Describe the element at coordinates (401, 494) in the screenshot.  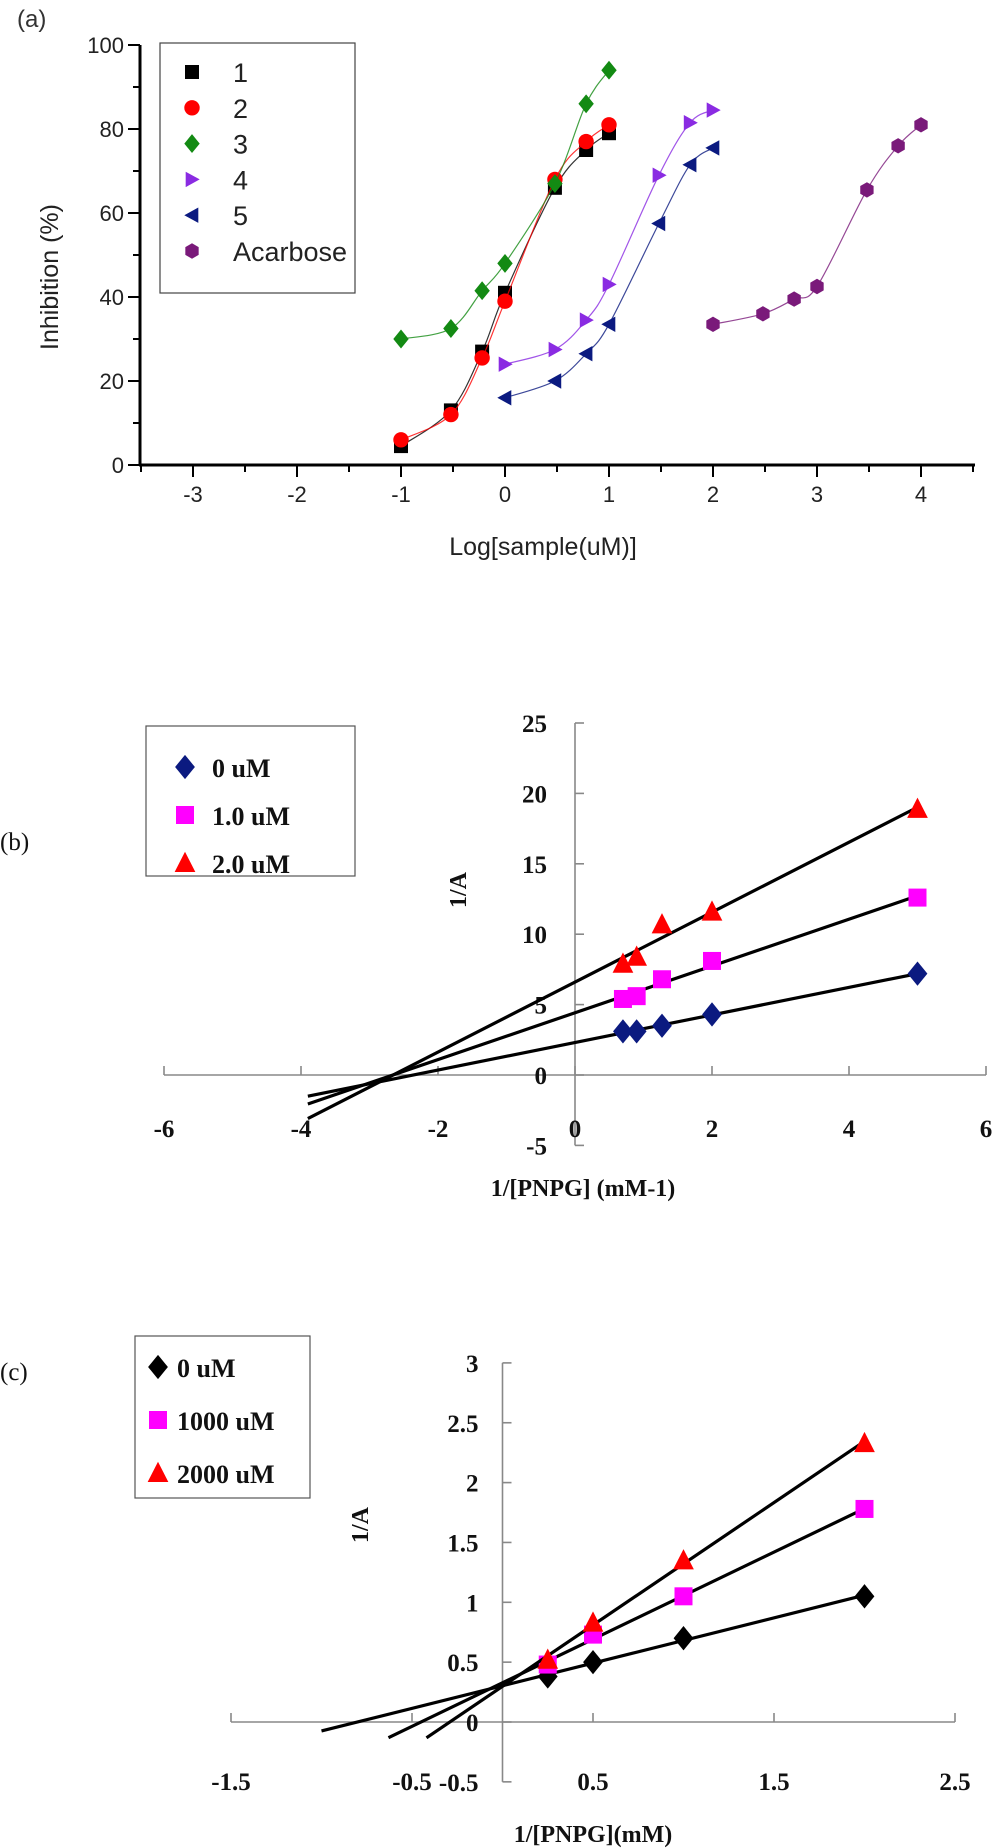
I see `x-tick-label: -1` at that location.